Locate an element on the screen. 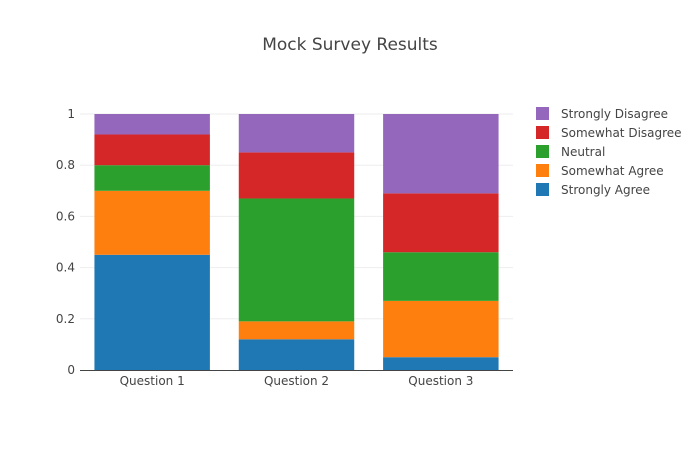 This screenshot has width=700, height=450. x-tick-label: Question 3 is located at coordinates (440, 381).